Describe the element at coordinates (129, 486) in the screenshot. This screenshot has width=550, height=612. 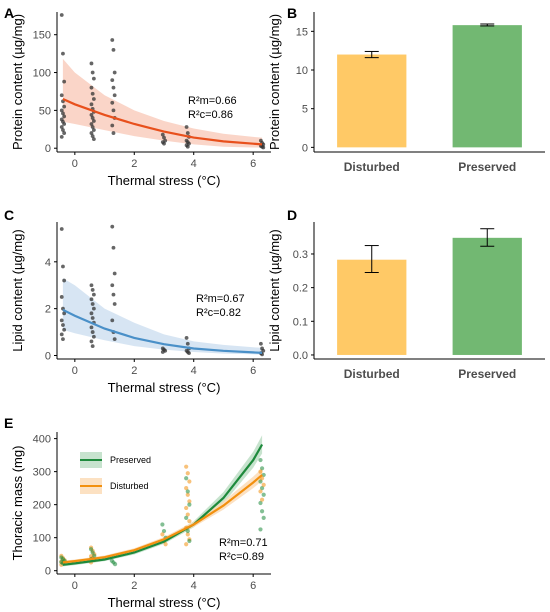
I see `legend-label: Disturbed` at that location.